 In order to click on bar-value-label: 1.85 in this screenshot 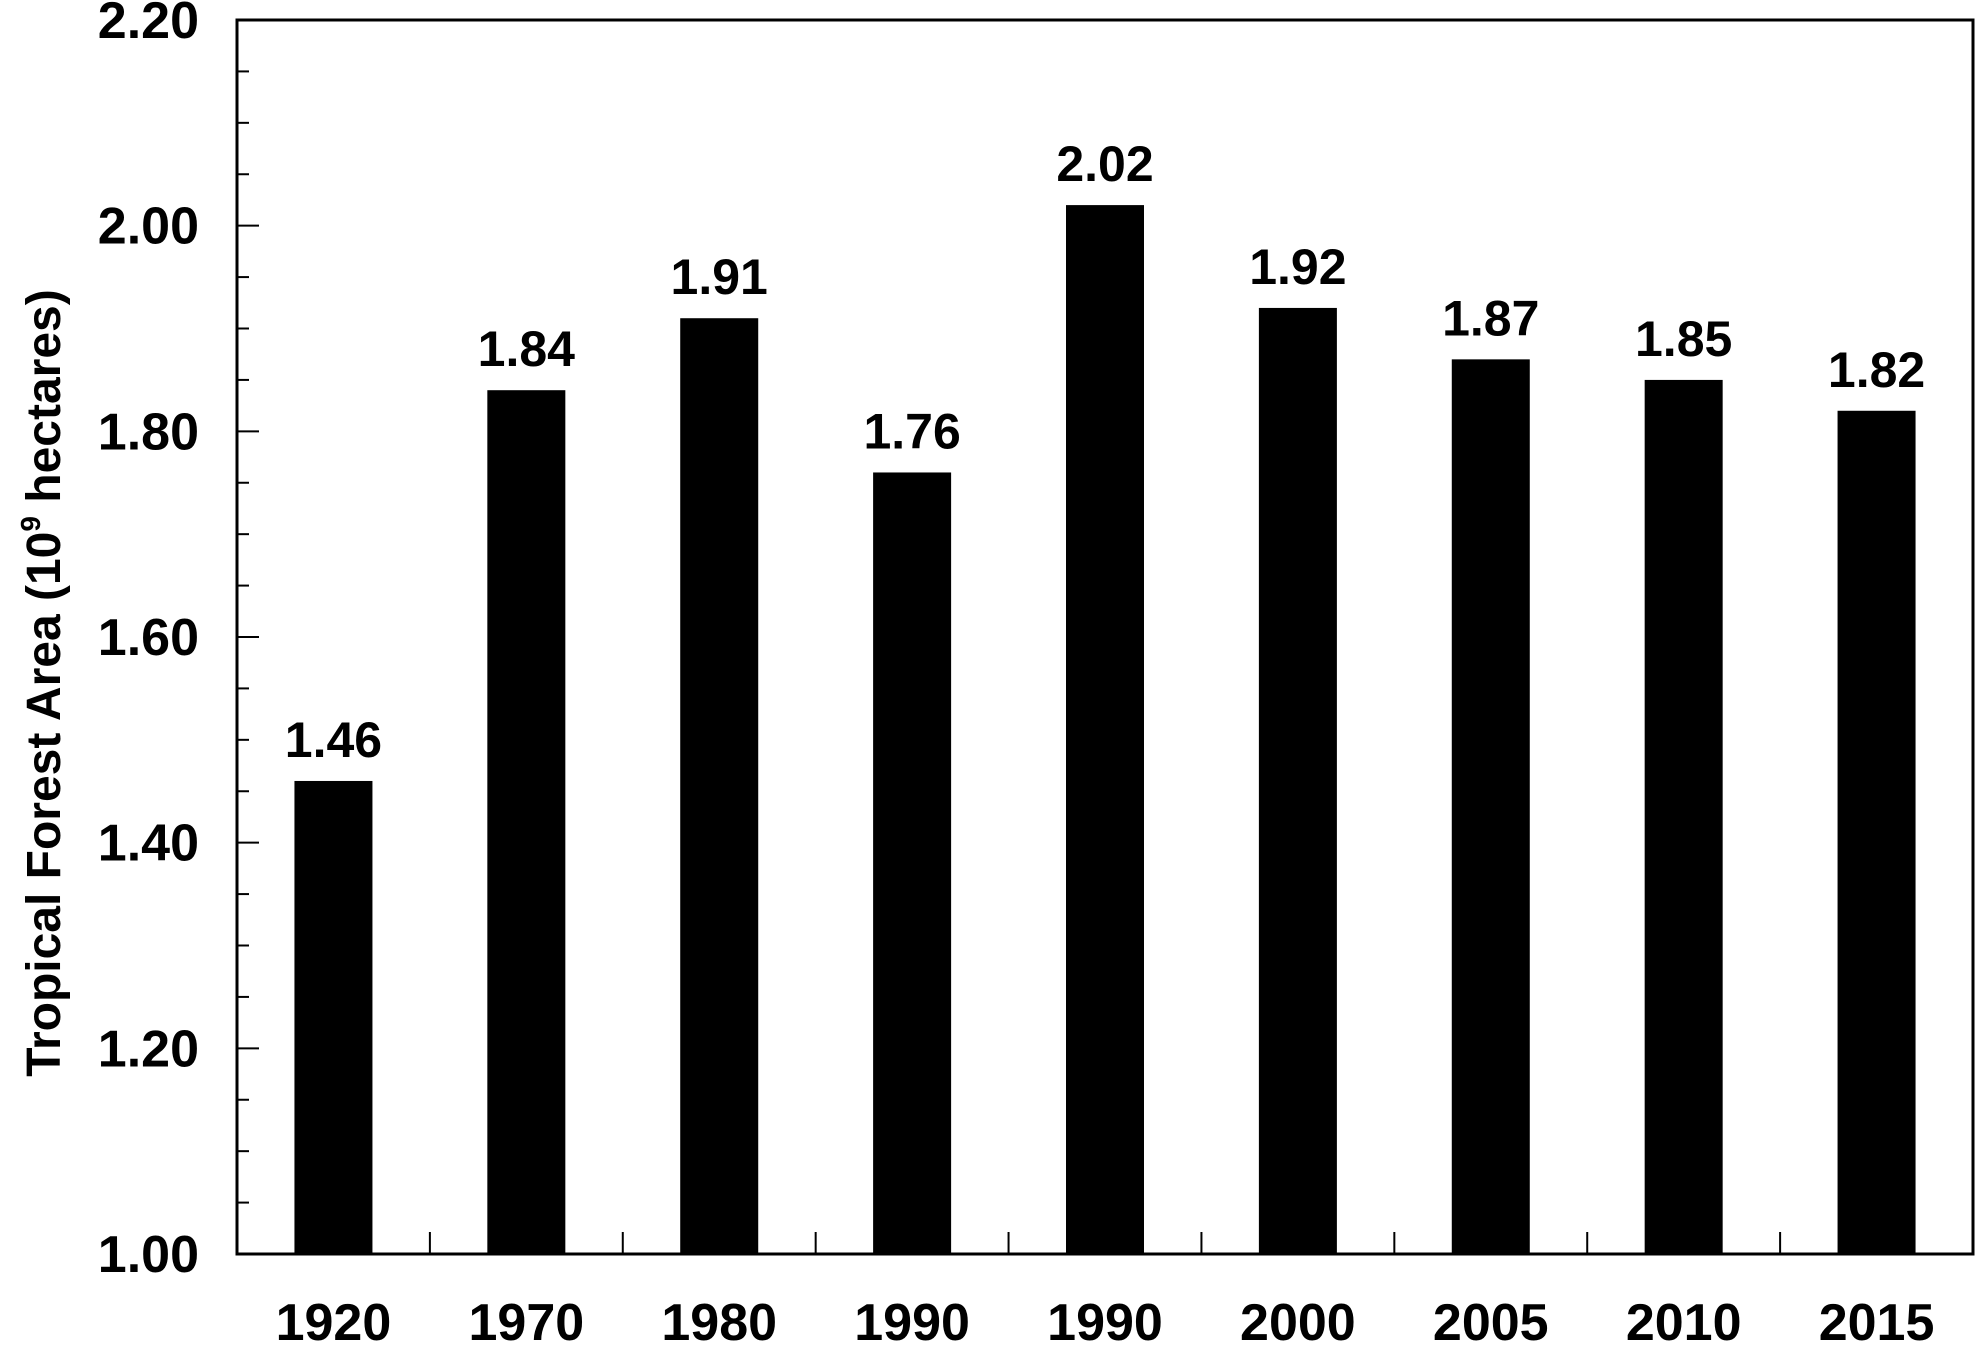, I will do `click(1683, 339)`.